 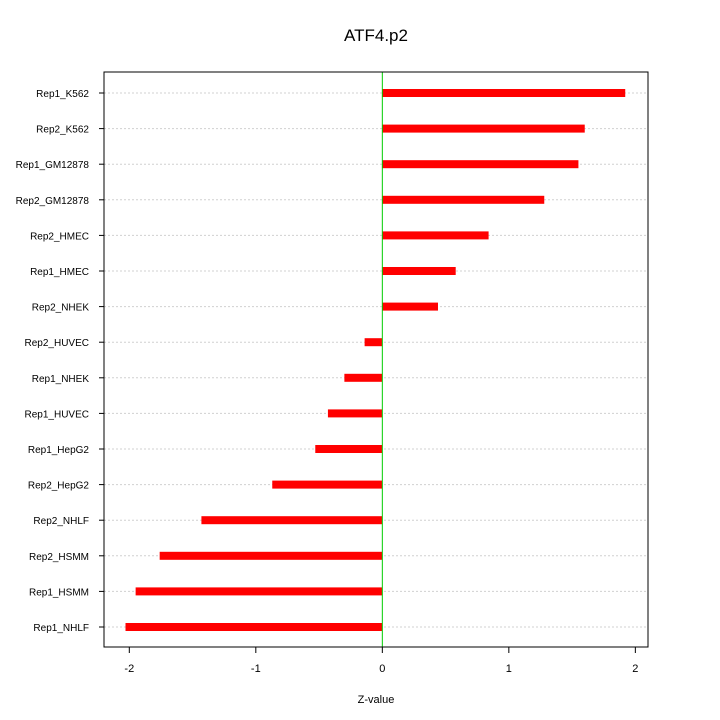 What do you see at coordinates (635, 669) in the screenshot?
I see `x-tick-label: 2` at bounding box center [635, 669].